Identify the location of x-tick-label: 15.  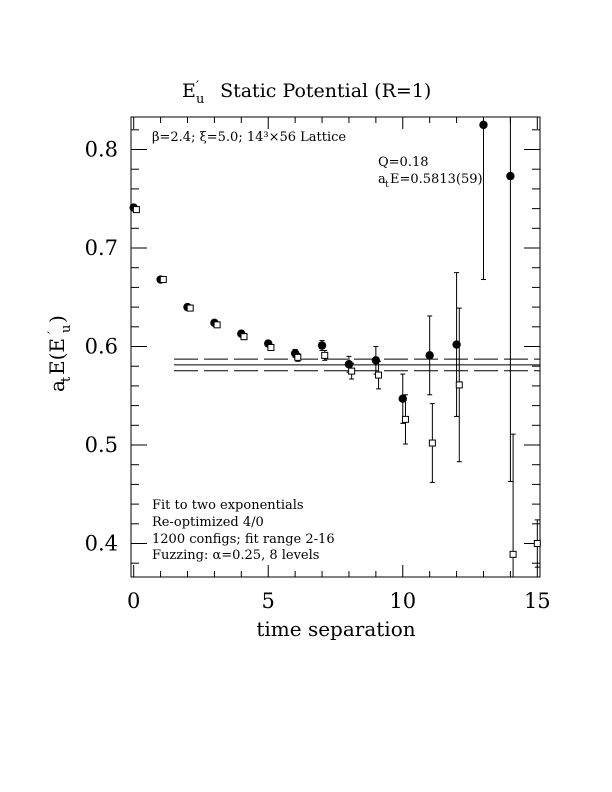
(537, 601).